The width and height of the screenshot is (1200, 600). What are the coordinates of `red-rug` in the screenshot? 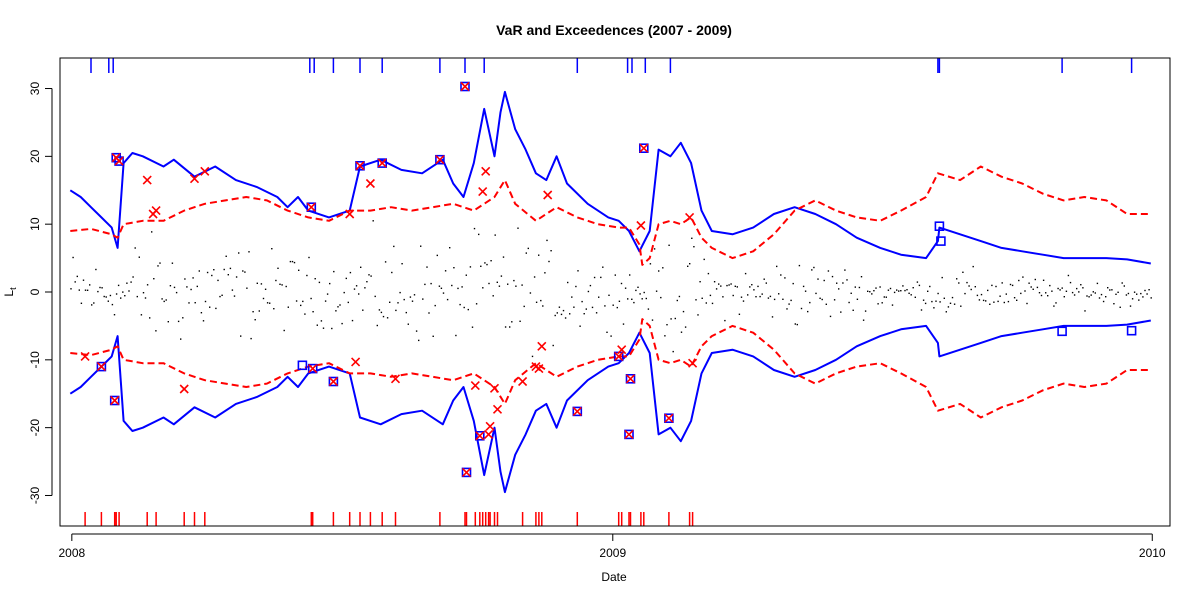 It's located at (389, 519).